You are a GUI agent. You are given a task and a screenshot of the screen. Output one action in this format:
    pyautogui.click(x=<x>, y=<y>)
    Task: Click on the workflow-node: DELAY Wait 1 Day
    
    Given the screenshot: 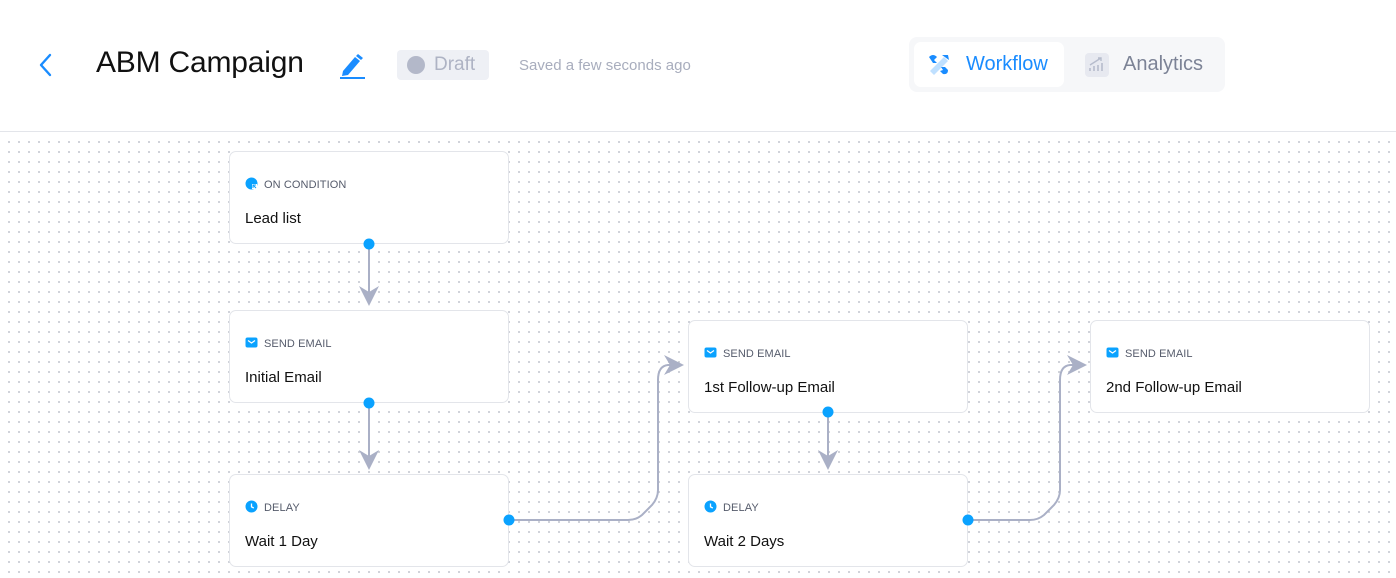 What is the action you would take?
    pyautogui.click(x=369, y=520)
    